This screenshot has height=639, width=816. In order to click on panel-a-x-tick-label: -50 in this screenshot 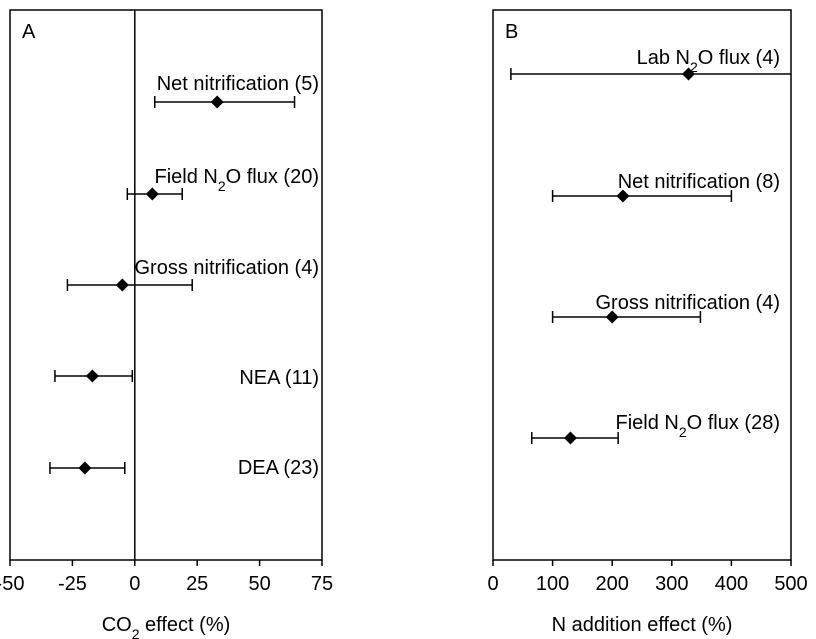, I will do `click(12, 584)`.